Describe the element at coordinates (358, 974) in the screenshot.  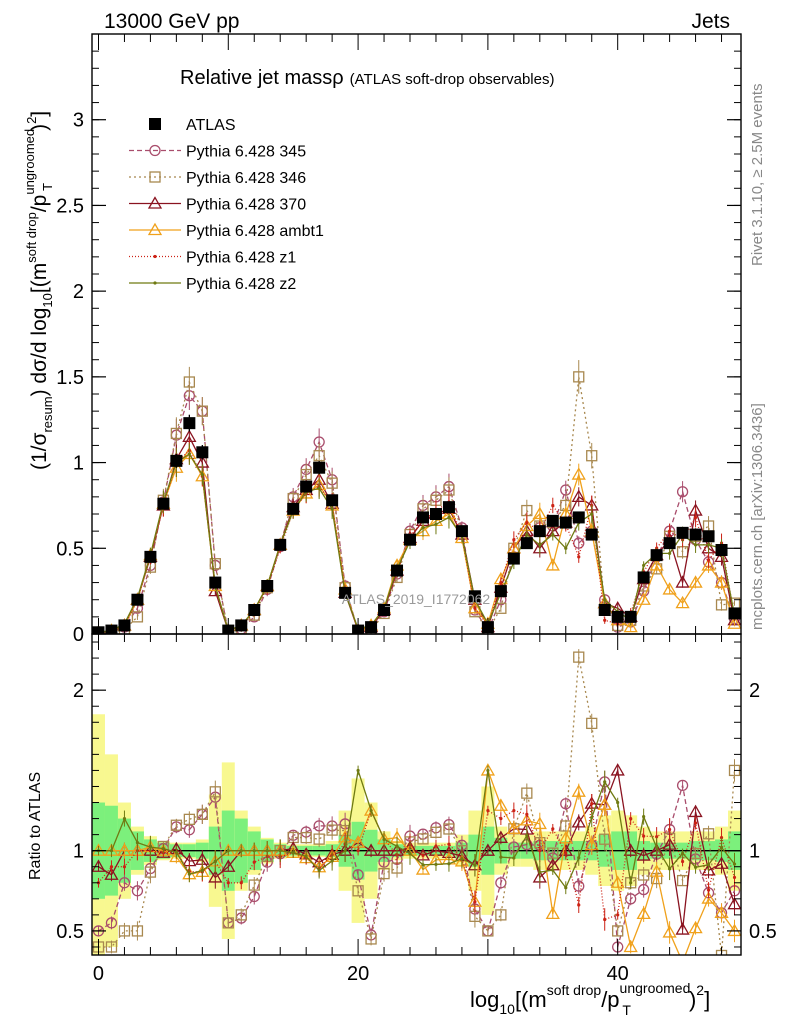
I see `x-tick-label: 20` at that location.